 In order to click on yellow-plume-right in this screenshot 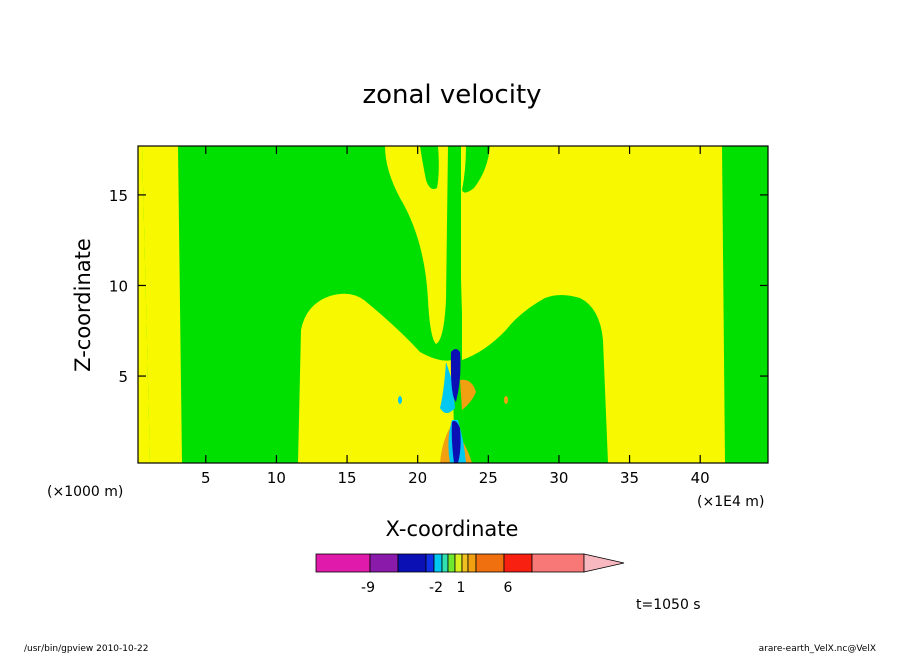, I will do `click(490, 244)`.